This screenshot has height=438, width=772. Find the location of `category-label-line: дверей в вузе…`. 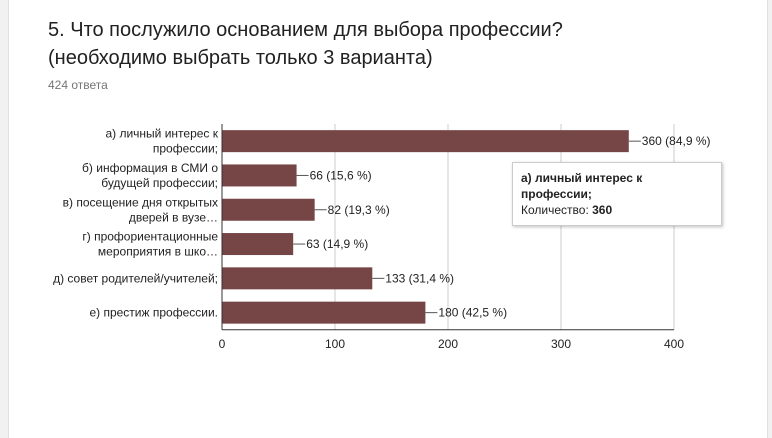

category-label-line: дверей в вузе… is located at coordinates (173, 217).